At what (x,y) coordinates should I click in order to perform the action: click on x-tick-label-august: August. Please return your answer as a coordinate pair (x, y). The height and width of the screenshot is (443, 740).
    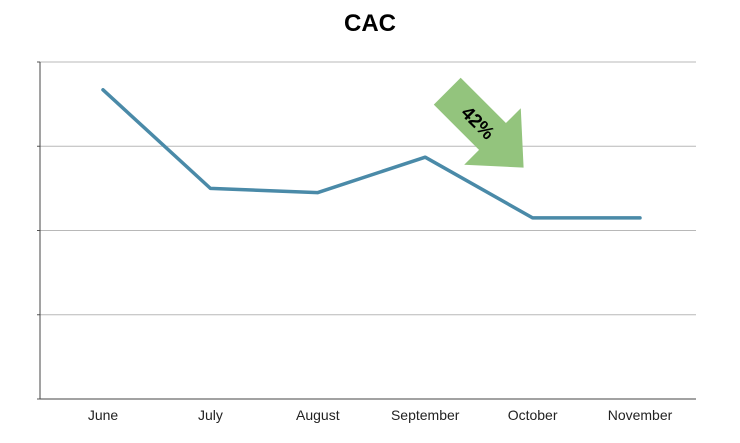
    Looking at the image, I should click on (318, 415).